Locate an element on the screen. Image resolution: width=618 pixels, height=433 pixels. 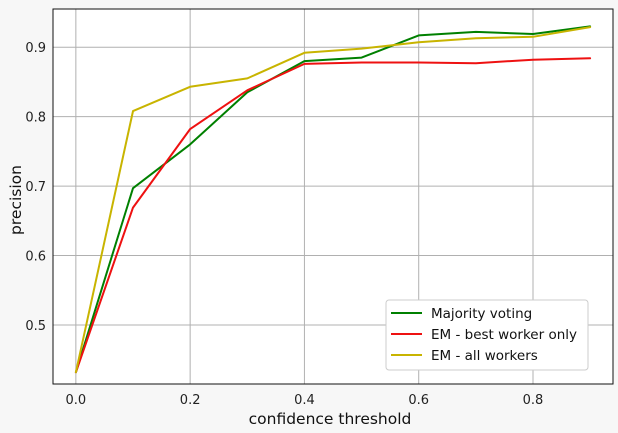
y-tick-label: 0.9 is located at coordinates (35, 48).